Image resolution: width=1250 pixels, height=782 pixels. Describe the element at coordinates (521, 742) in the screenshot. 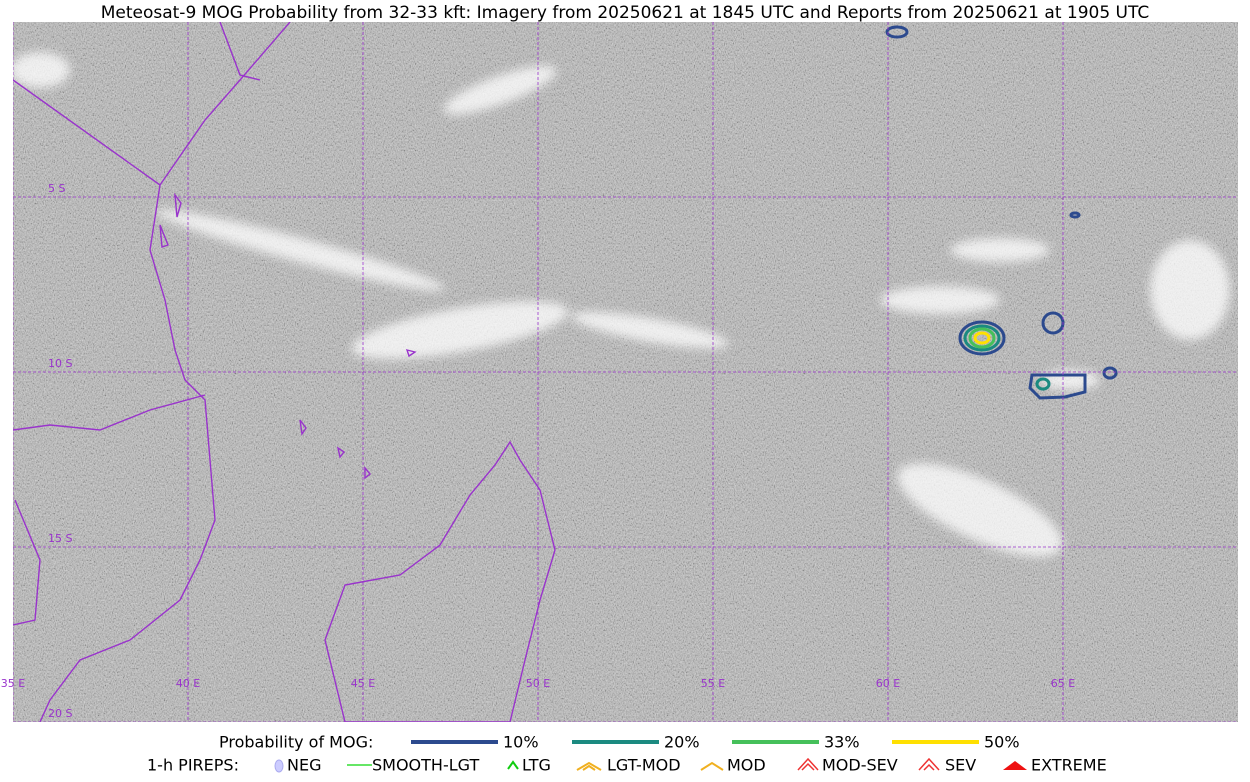

I see `legend-label: 10%` at that location.